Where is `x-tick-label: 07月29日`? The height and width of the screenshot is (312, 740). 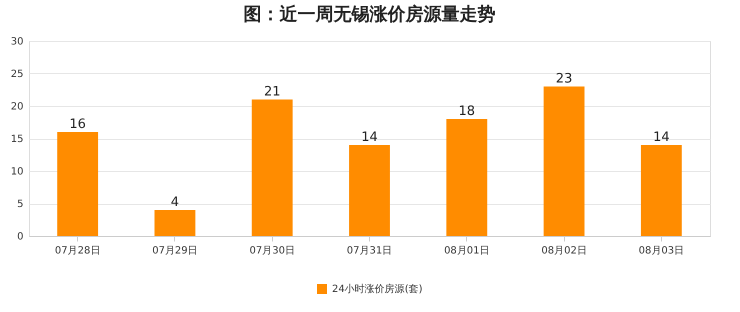 x-tick-label: 07月29日 is located at coordinates (175, 251).